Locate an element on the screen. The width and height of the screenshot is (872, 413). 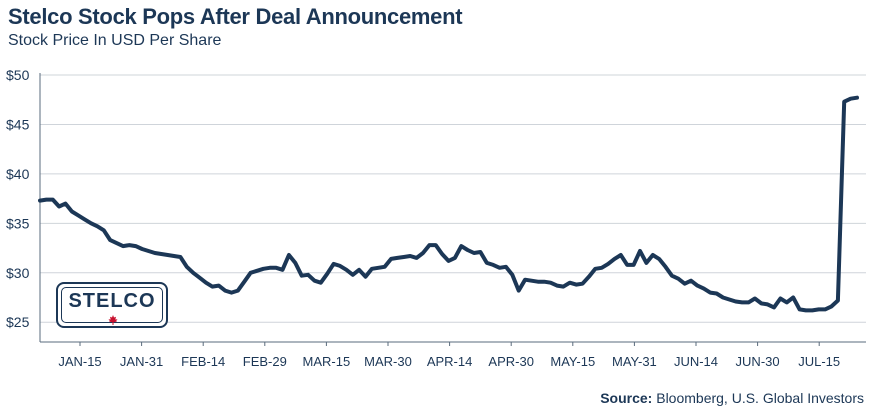
logo-inner-border is located at coordinates (112, 305).